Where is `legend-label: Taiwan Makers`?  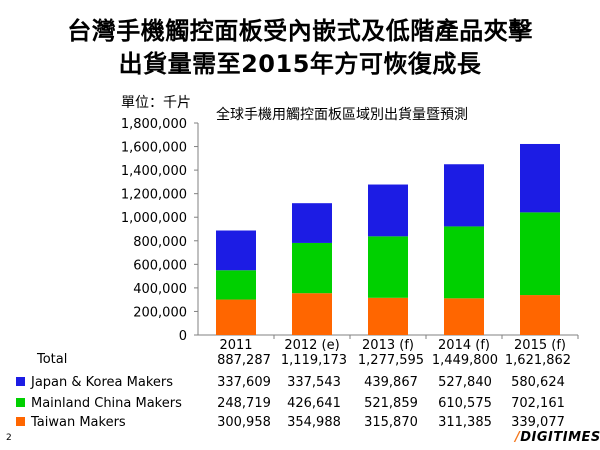
legend-label: Taiwan Makers is located at coordinates (78, 422).